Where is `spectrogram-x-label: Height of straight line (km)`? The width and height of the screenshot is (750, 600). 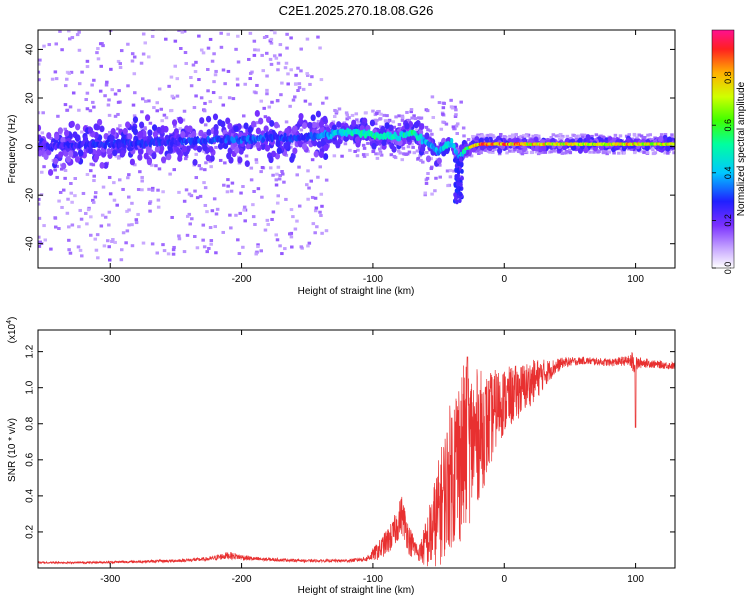 spectrogram-x-label: Height of straight line (km) is located at coordinates (356, 291).